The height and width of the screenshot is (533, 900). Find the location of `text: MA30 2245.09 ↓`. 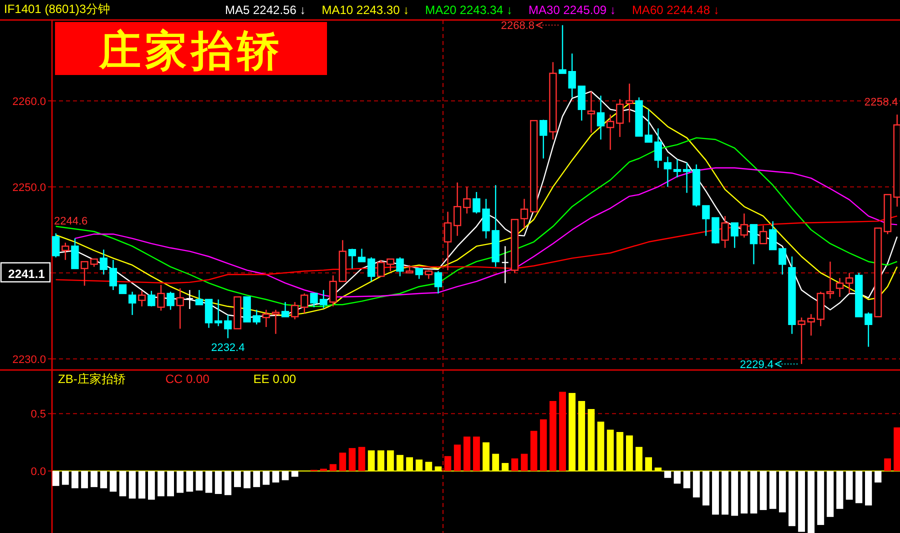

text: MA30 2245.09 ↓ is located at coordinates (572, 10).